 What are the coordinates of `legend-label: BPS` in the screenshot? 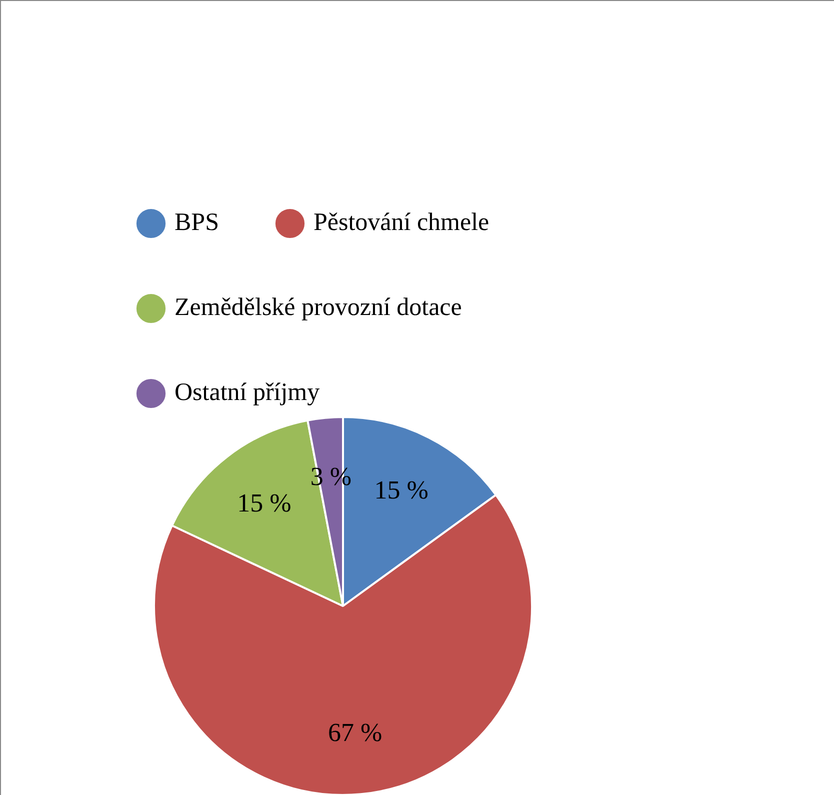 It's located at (196, 222).